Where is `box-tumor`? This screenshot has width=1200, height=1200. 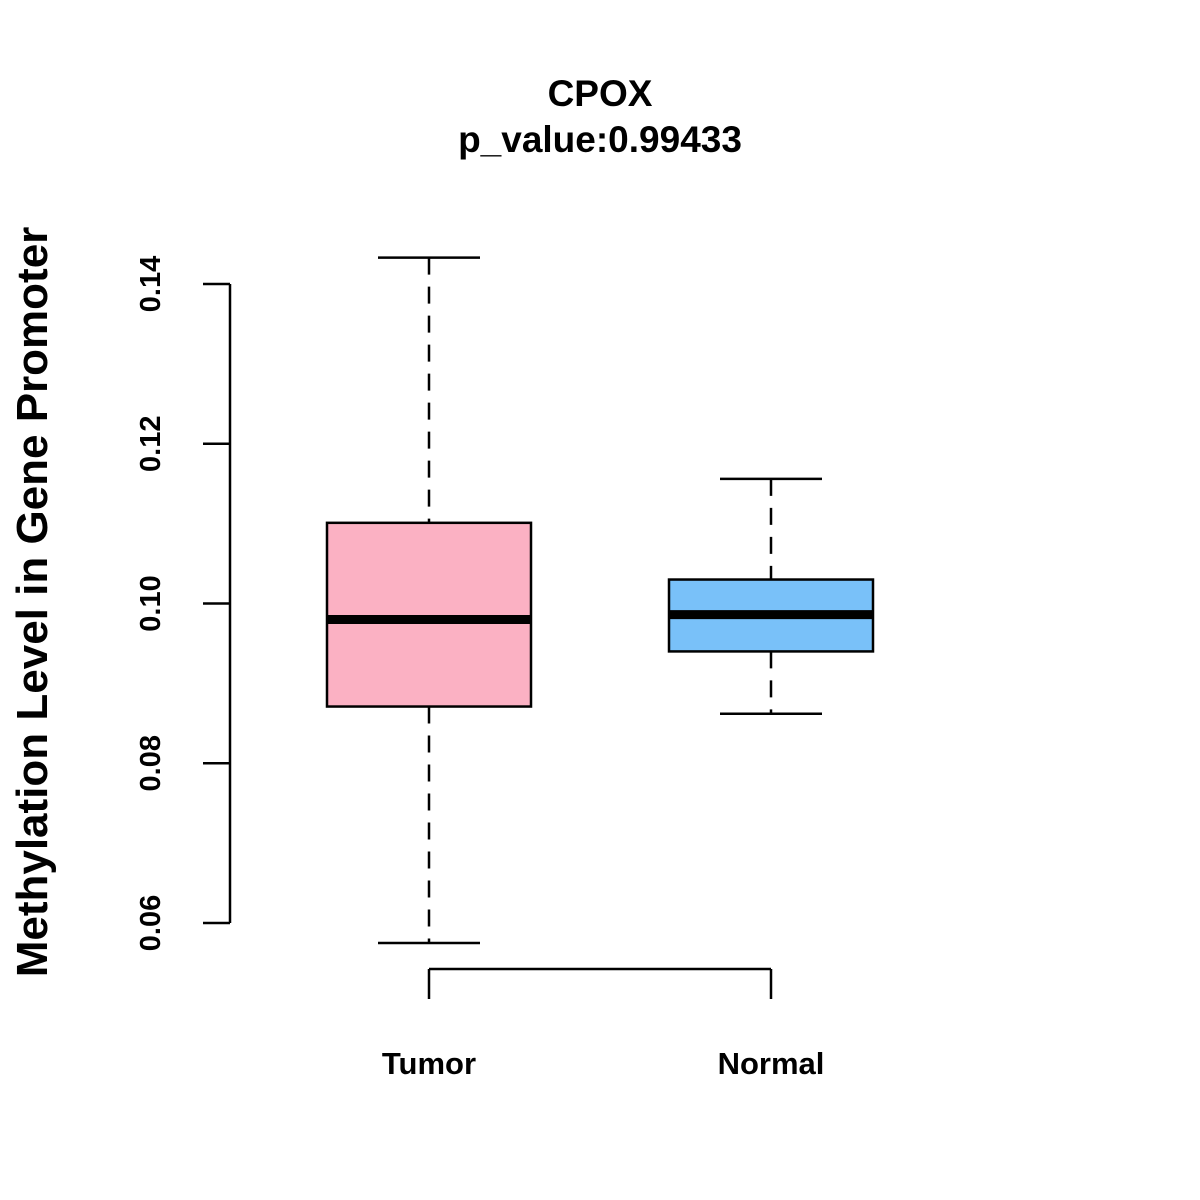 box-tumor is located at coordinates (429, 600).